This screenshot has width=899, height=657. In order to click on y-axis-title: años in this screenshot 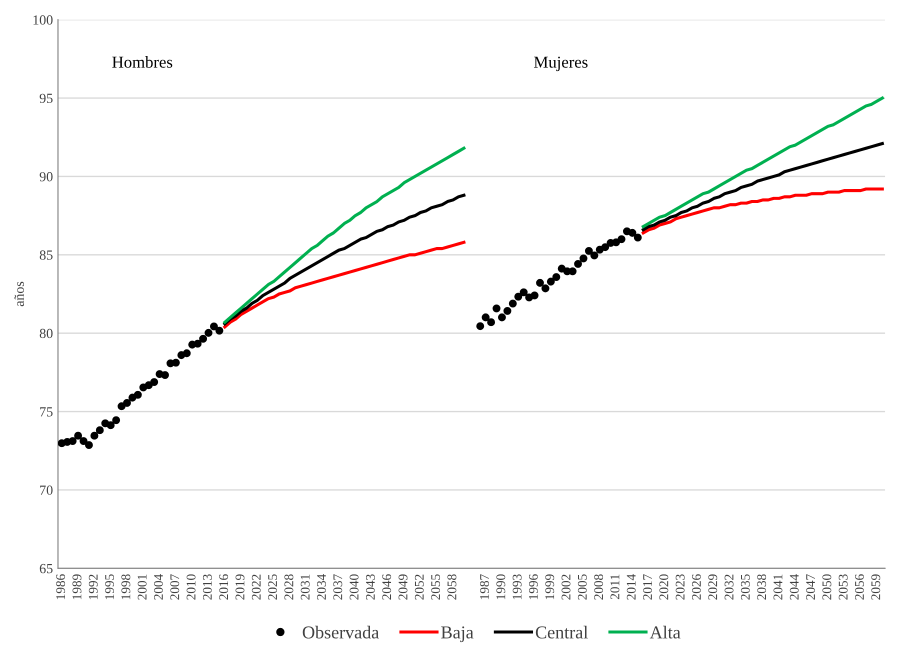, I will do `click(19, 294)`.